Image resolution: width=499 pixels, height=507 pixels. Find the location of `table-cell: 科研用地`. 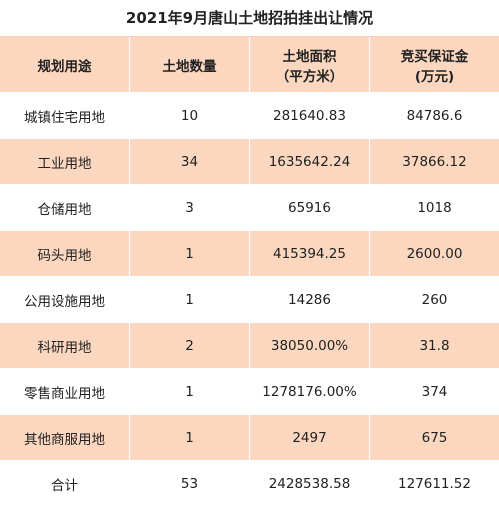

table-cell: 科研用地 is located at coordinates (65, 345).